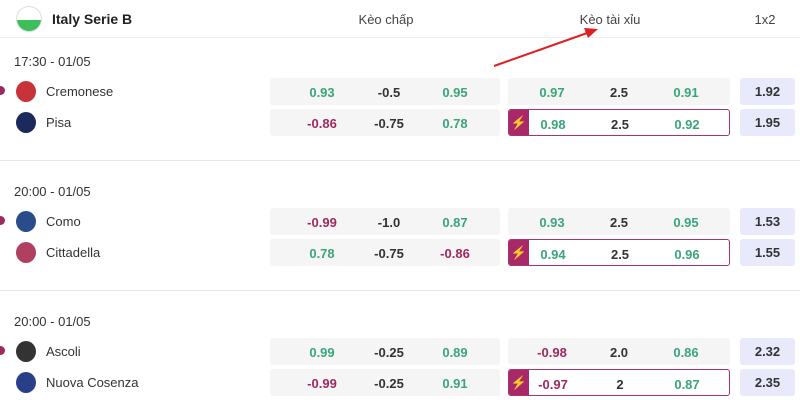  Describe the element at coordinates (553, 124) in the screenshot. I see `over-odd: 0.98` at that location.